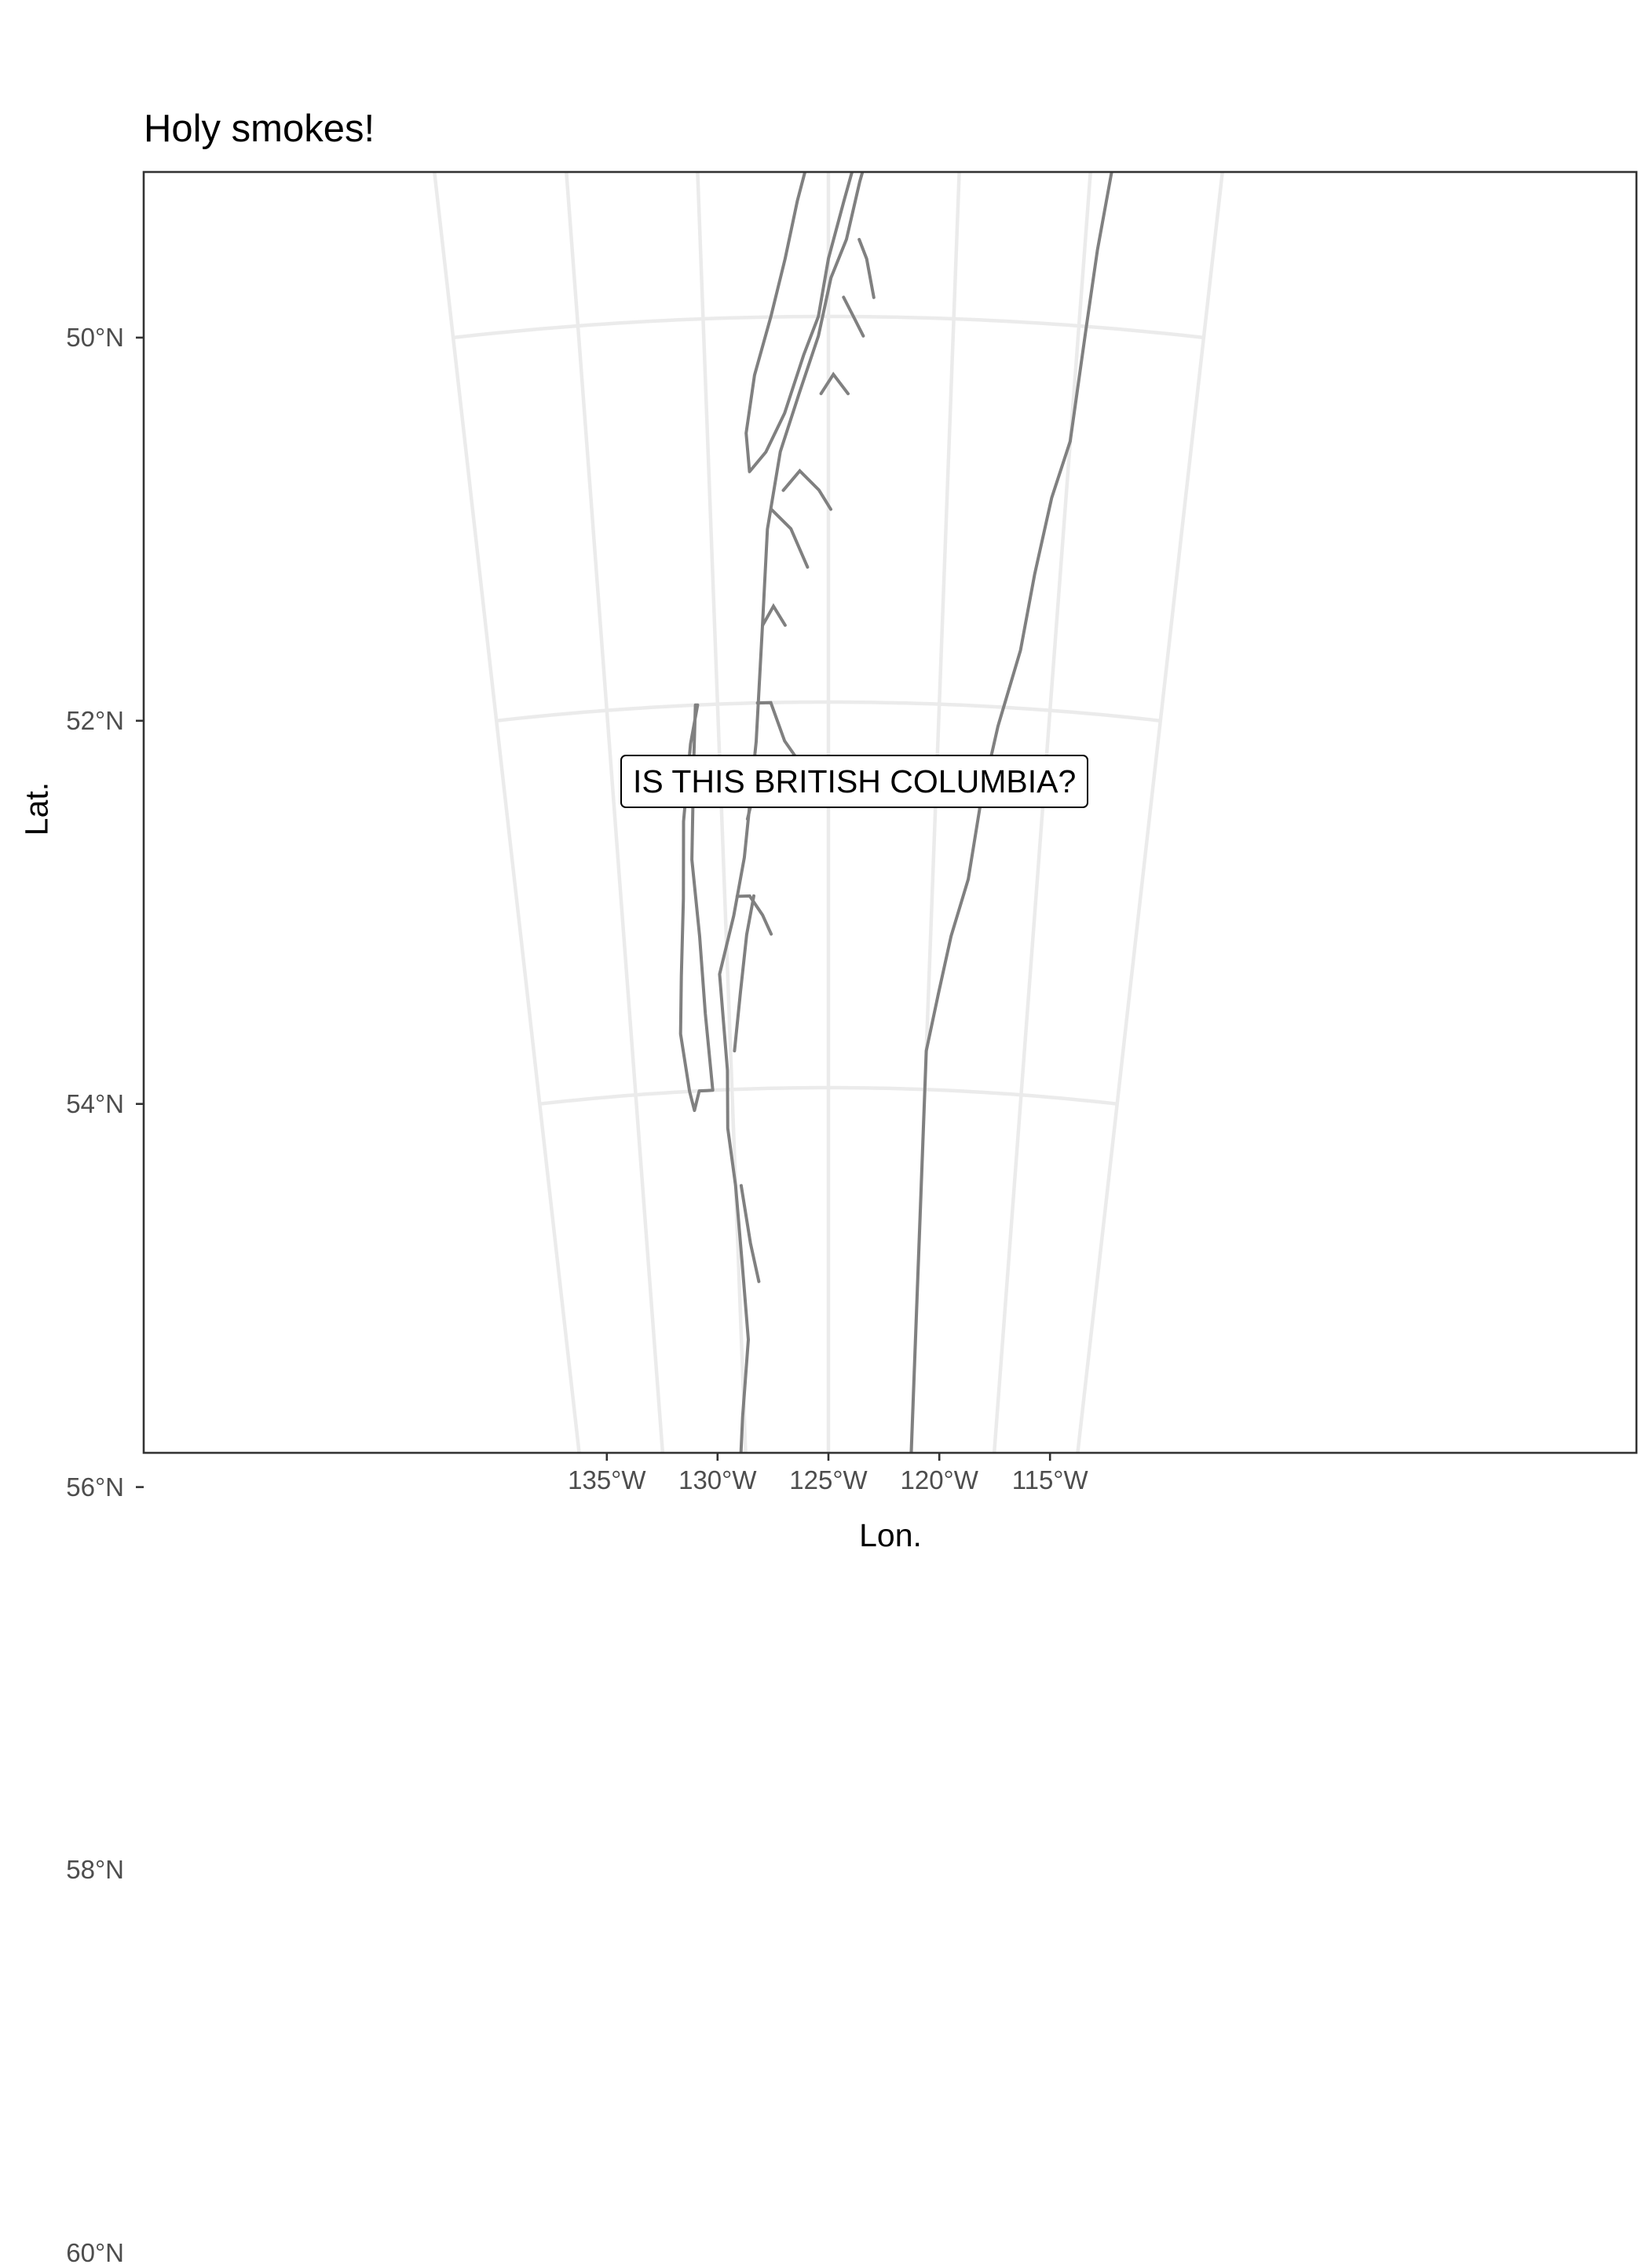  Describe the element at coordinates (95, 1103) in the screenshot. I see `y-tick-label: 54°N` at that location.